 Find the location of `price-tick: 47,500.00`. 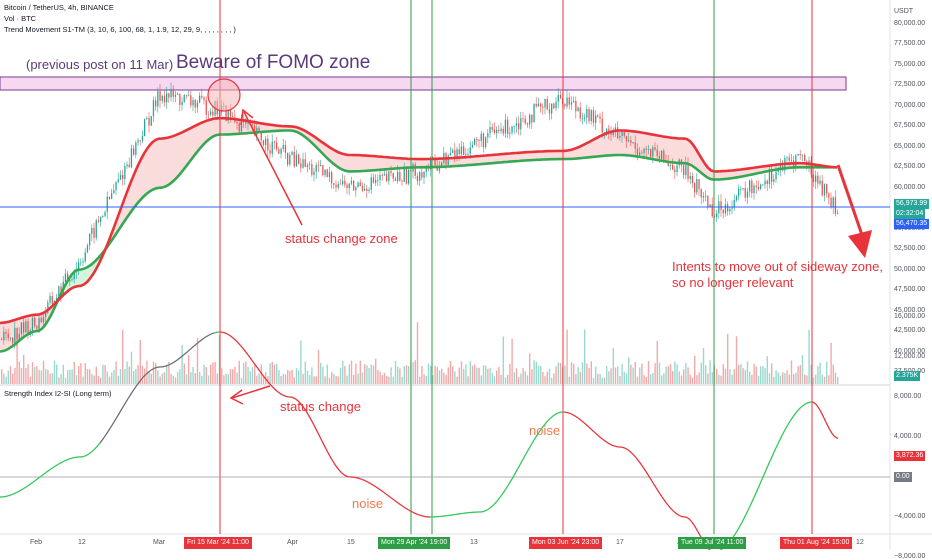

price-tick: 47,500.00 is located at coordinates (909, 289).